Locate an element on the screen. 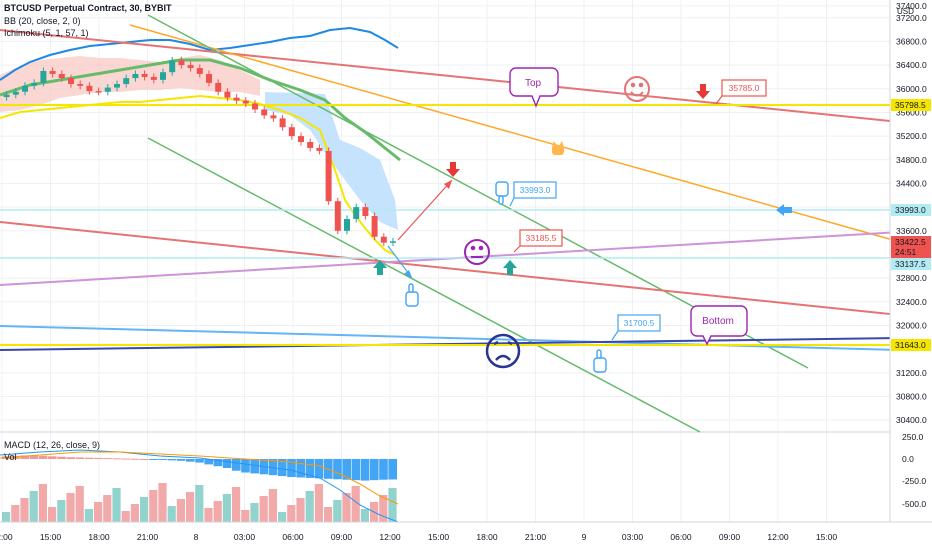  candles is located at coordinates (199, 151).